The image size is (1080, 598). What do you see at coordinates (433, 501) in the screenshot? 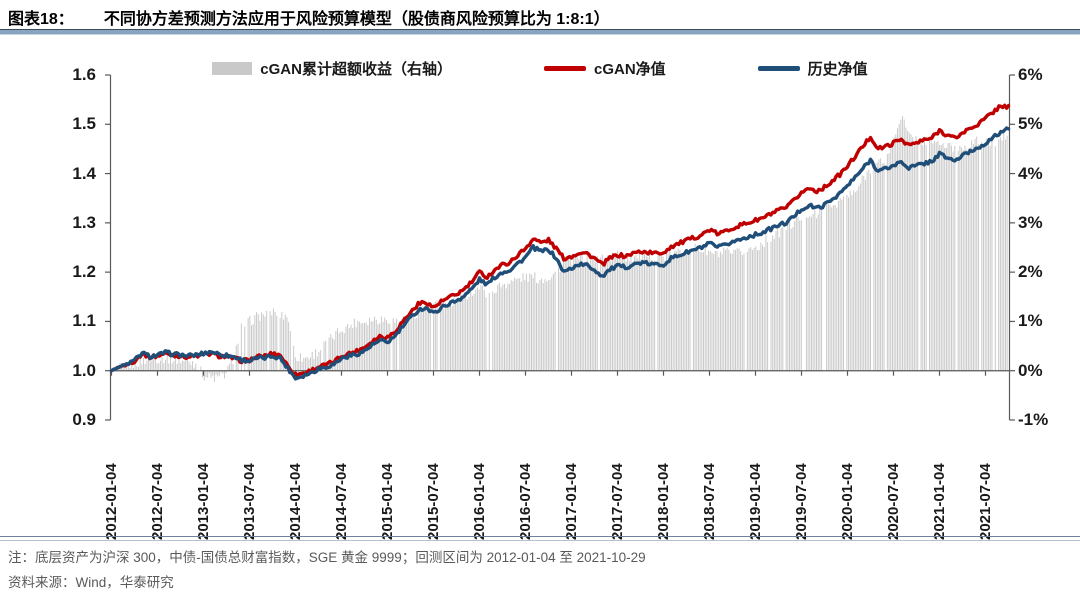
I see `x-axis-tick-label: 2015-07-04` at bounding box center [433, 501].